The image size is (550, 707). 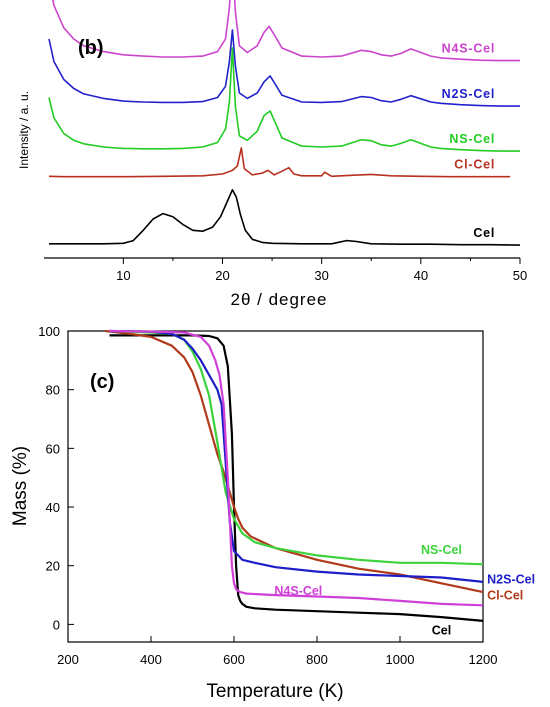 I want to click on tga-label-n2s-cel: N2S-Cel, so click(x=511, y=579).